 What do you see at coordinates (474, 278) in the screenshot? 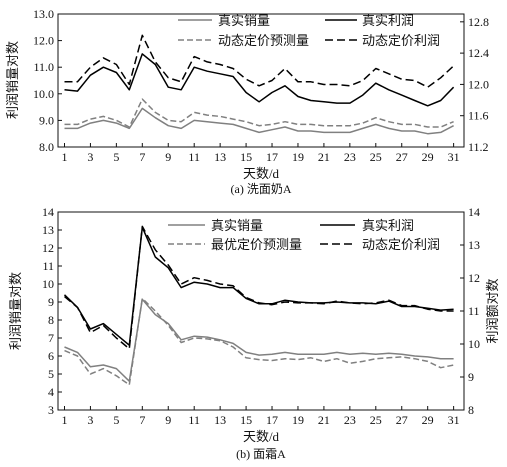
I see `y-tick-label-right: 12` at bounding box center [474, 278].